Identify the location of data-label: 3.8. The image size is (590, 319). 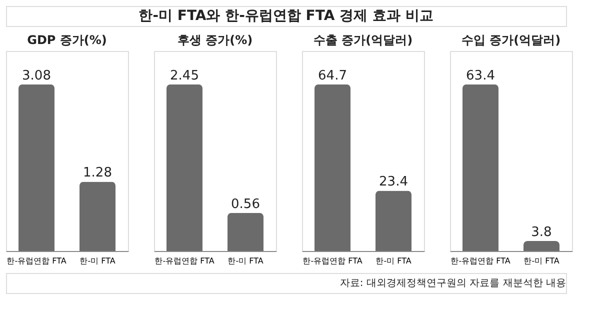
(541, 232).